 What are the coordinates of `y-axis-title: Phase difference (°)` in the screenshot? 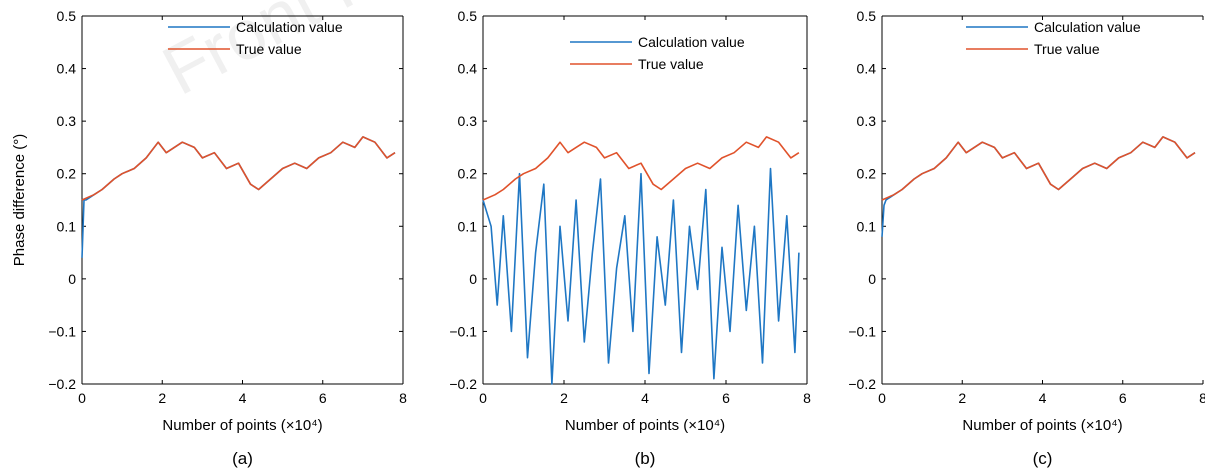 It's located at (19, 200).